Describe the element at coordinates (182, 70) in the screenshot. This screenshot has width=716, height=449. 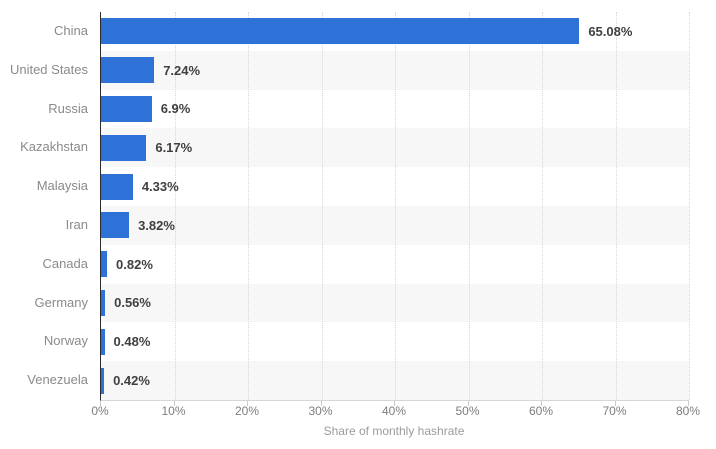
I see `value-label: 7.24%` at that location.